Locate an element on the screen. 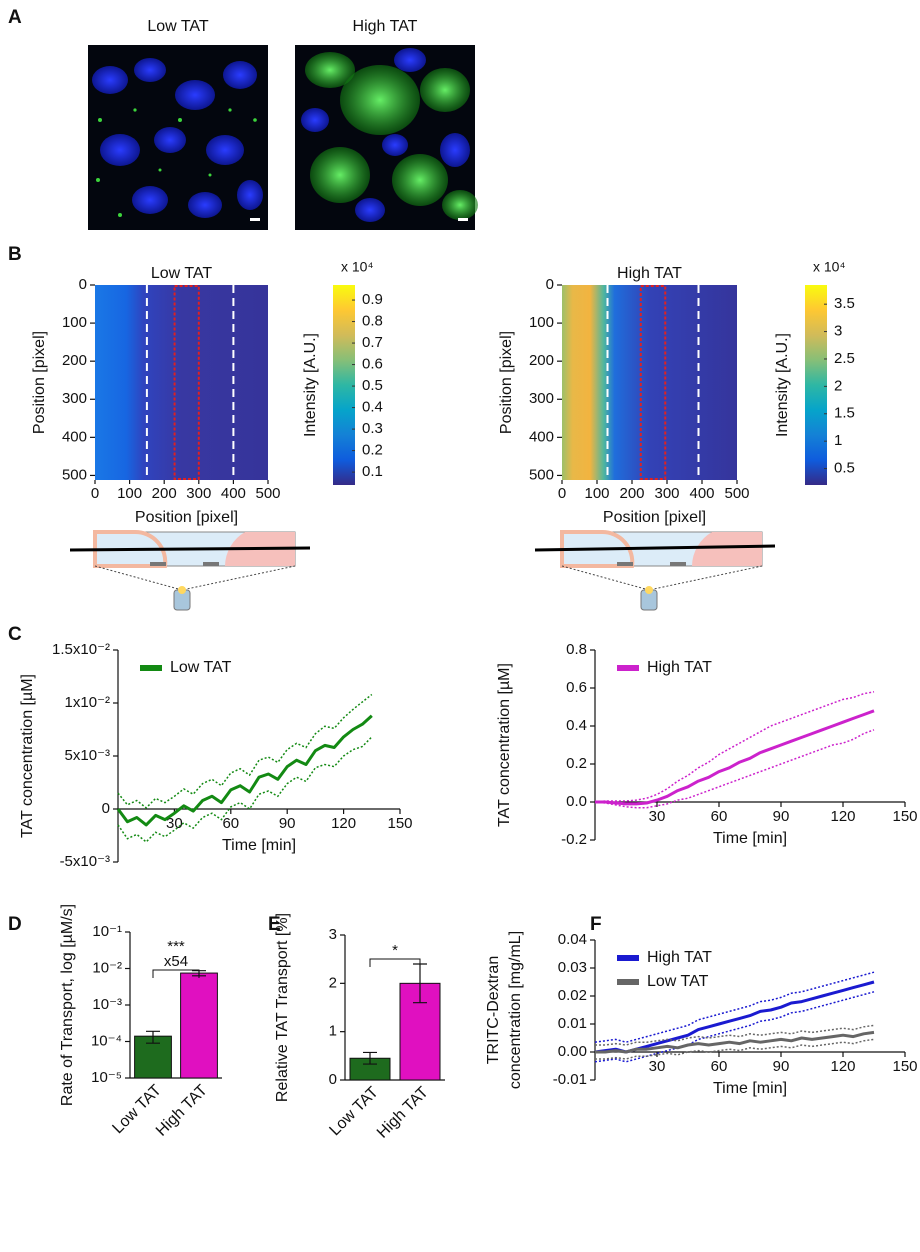 Image resolution: width=920 pixels, height=1252 pixels. roi-box is located at coordinates (186, 382).